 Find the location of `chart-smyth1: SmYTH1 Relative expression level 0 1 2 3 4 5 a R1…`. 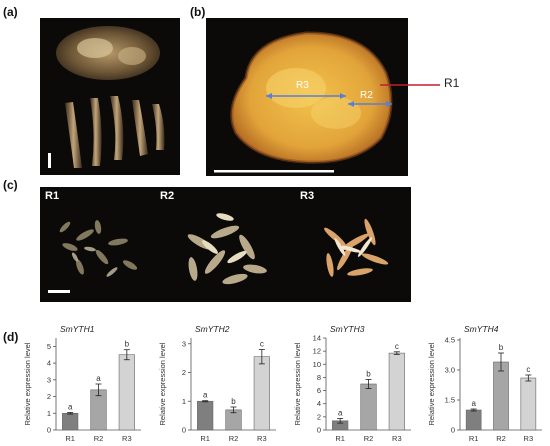

chart-smyth1: SmYTH1 Relative expression level 0 1 2 3 4 5 a R1… is located at coordinates (84, 383).